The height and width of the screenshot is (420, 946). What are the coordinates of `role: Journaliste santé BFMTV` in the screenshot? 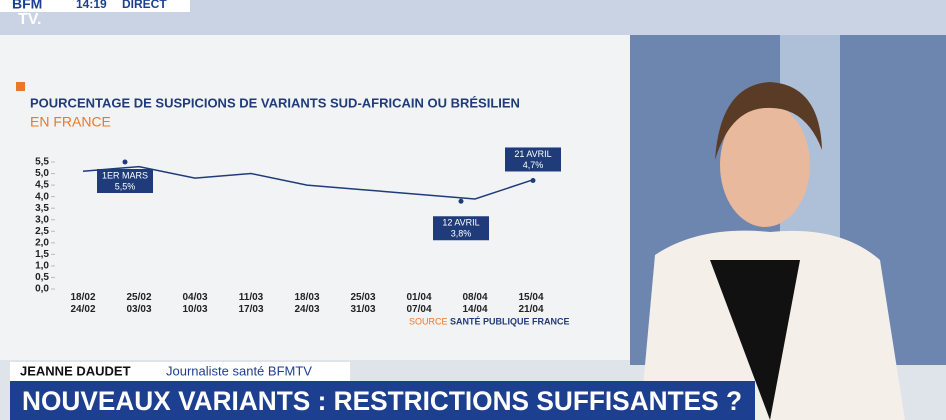 It's located at (239, 370).